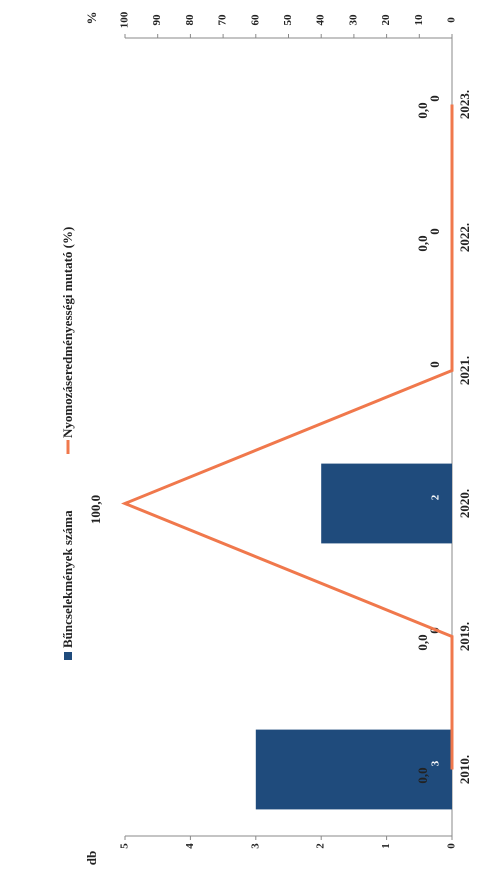  I want to click on x-tick-label: 2019., so click(464, 636).